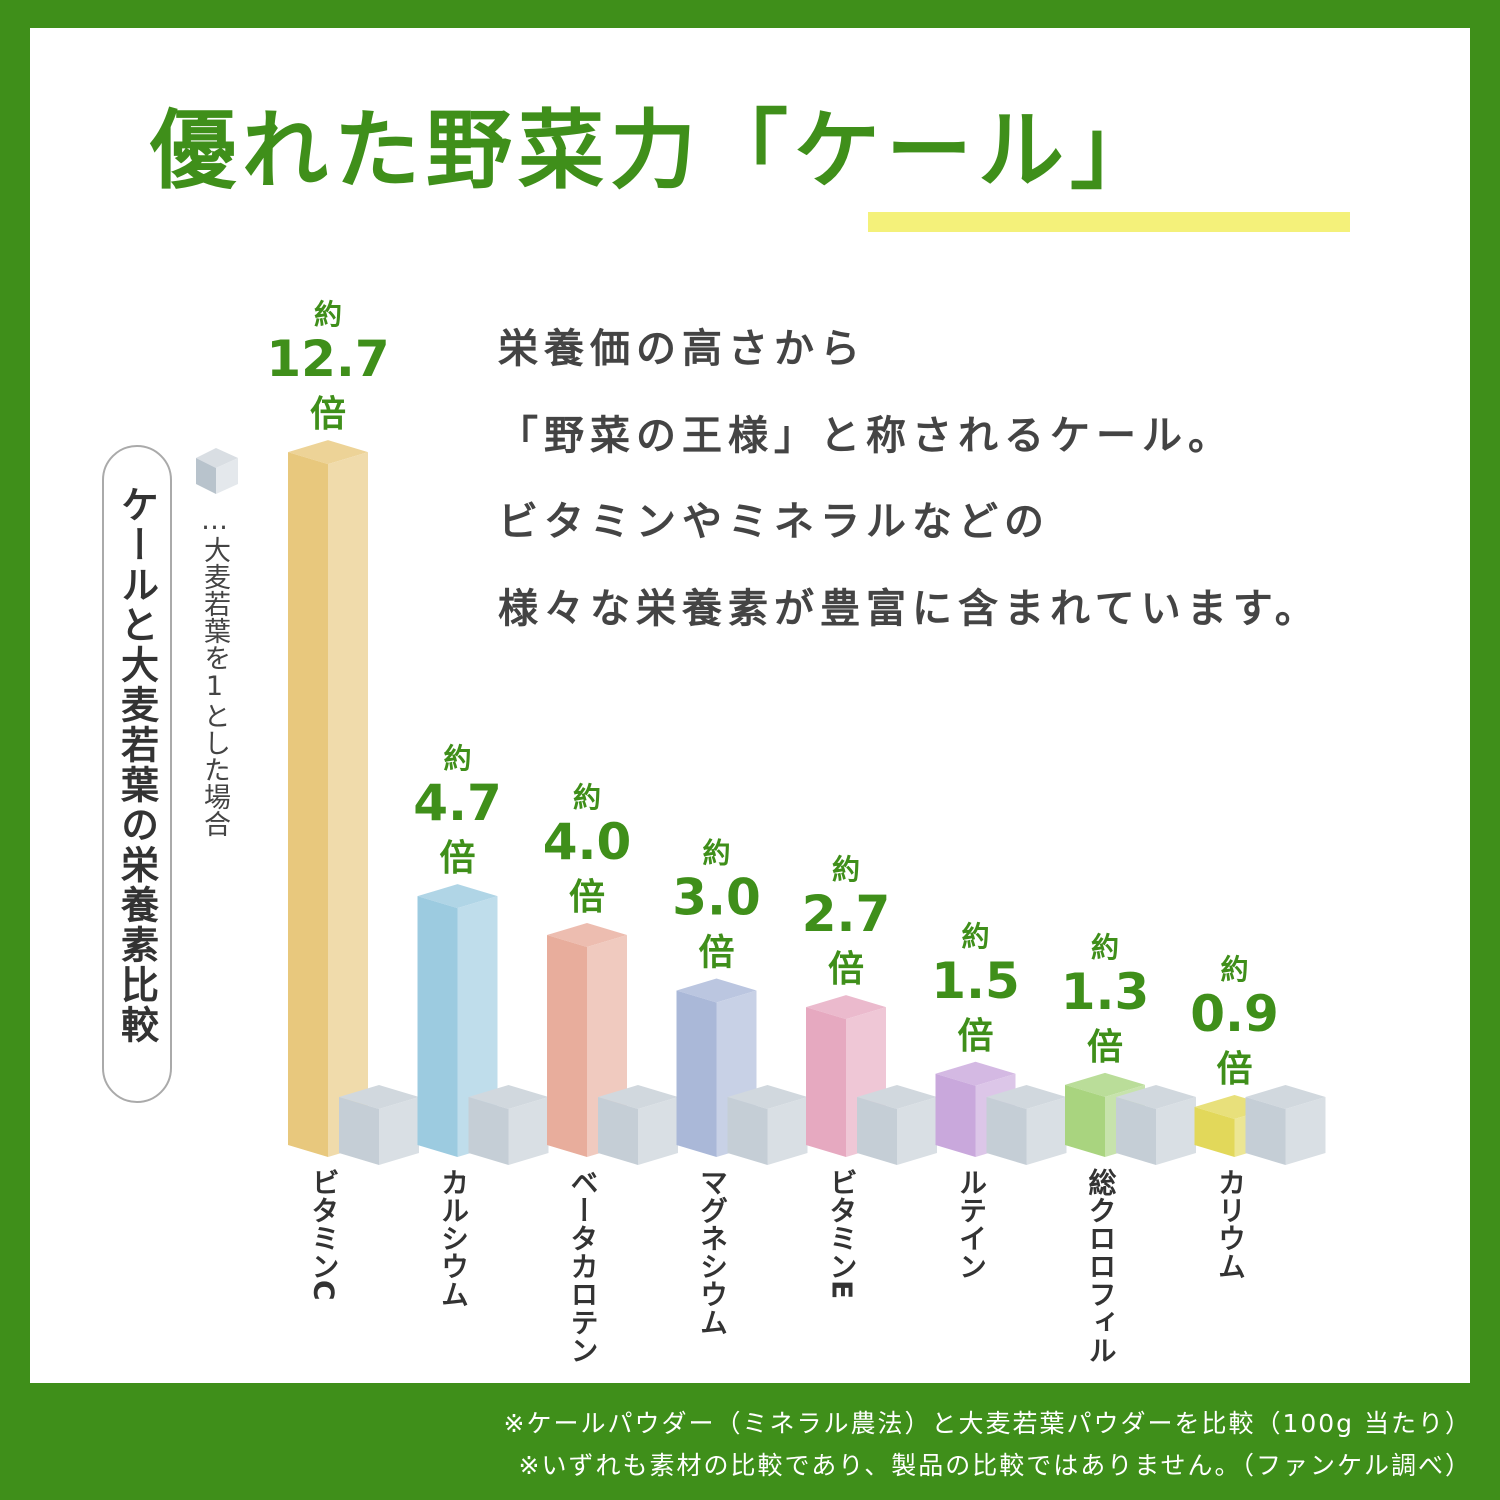  What do you see at coordinates (995, 1465) in the screenshot?
I see `footnote-2: ※いずれも素材の比較であり、製品の比較ではありません。（ファンケル調べ）` at bounding box center [995, 1465].